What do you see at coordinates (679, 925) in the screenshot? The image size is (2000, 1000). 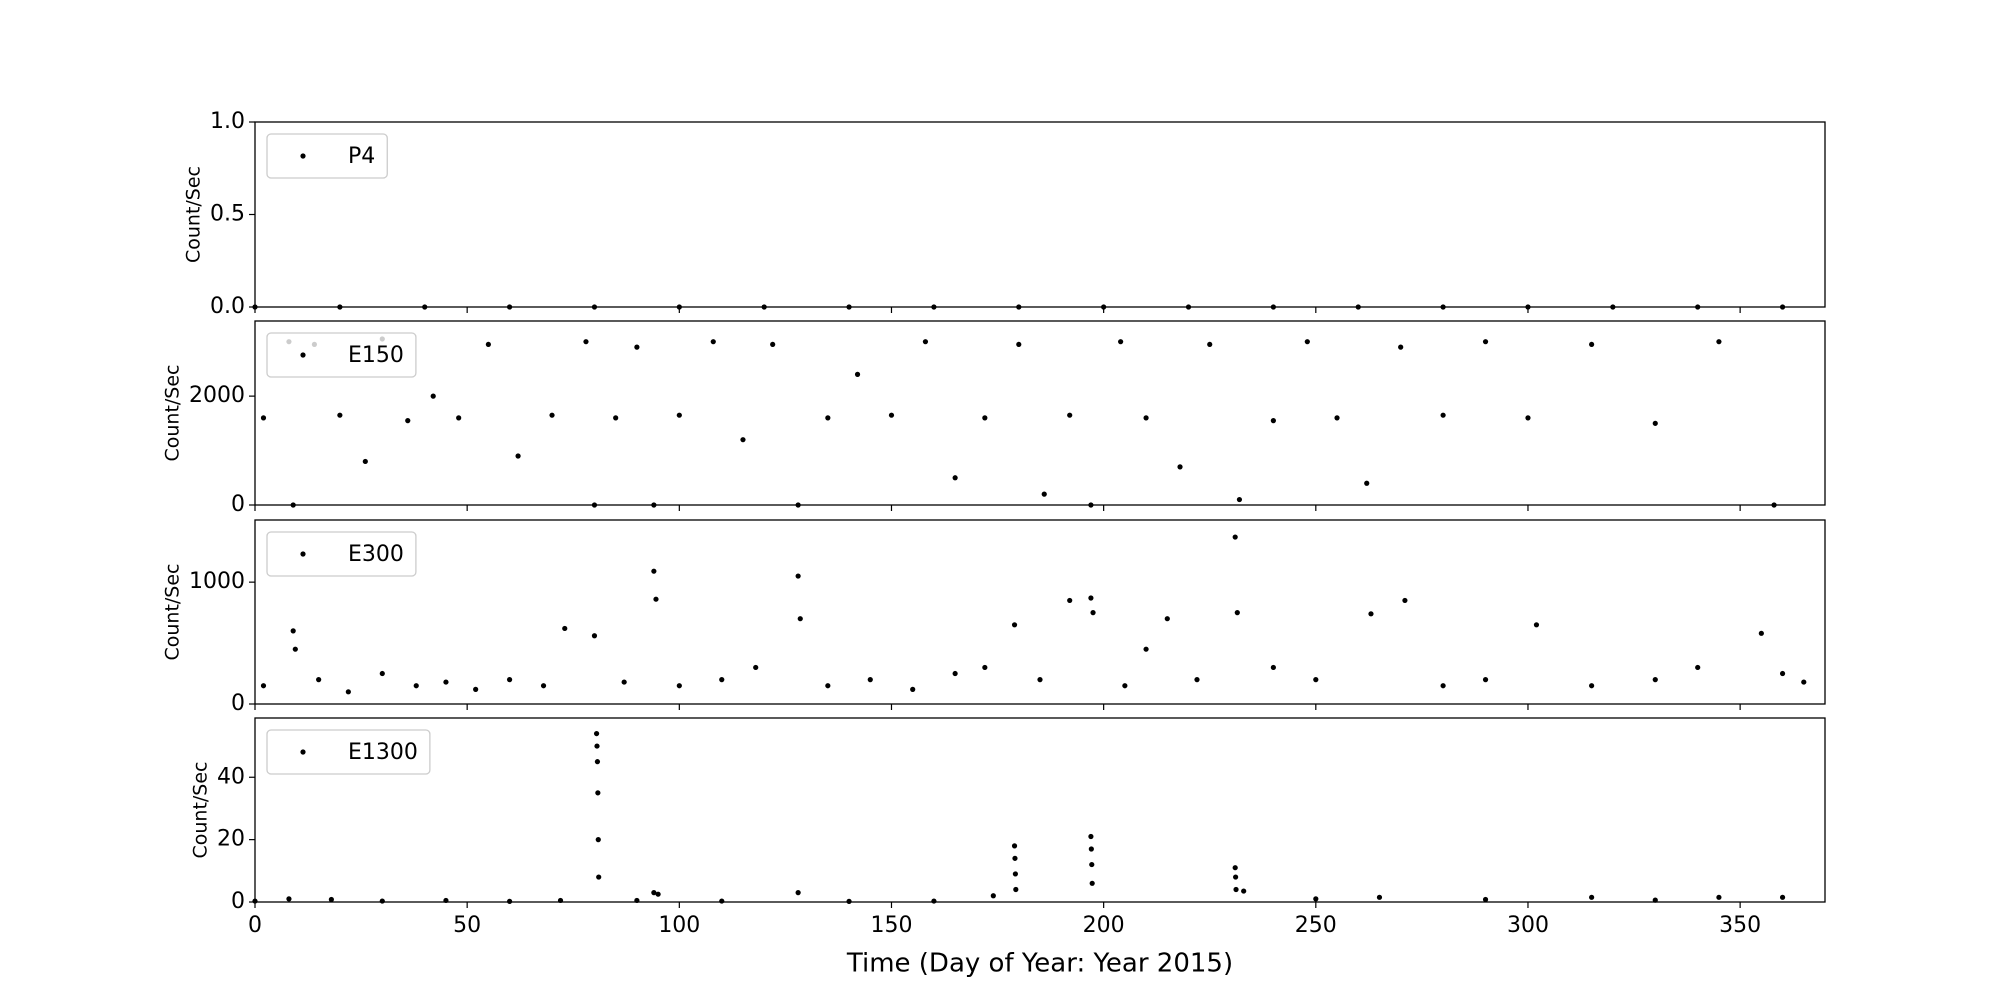 I see `x-tick-label: 100` at bounding box center [679, 925].